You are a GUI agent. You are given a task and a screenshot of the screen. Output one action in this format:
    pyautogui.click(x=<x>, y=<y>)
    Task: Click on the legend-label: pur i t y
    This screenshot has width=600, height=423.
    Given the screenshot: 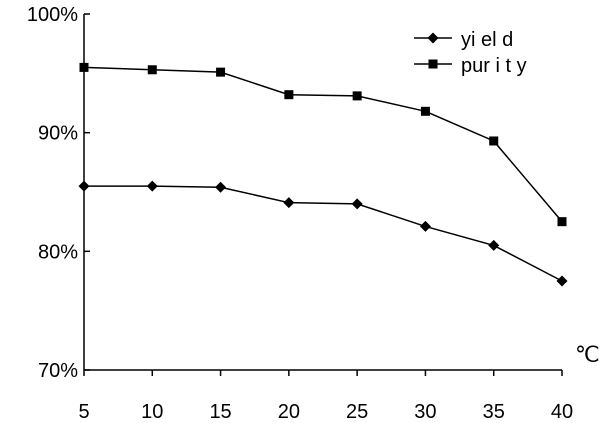 What is the action you would take?
    pyautogui.click(x=494, y=66)
    